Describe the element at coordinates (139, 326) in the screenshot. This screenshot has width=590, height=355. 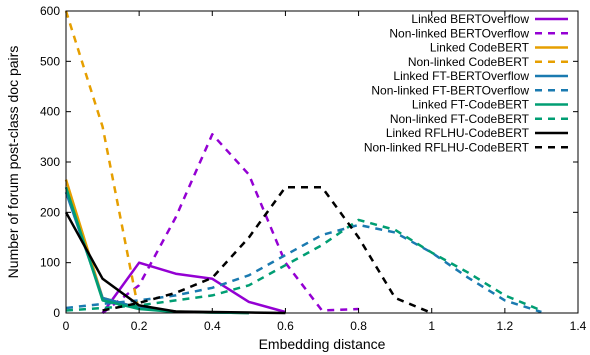
I see `x-tick-label: 0.2` at that location.